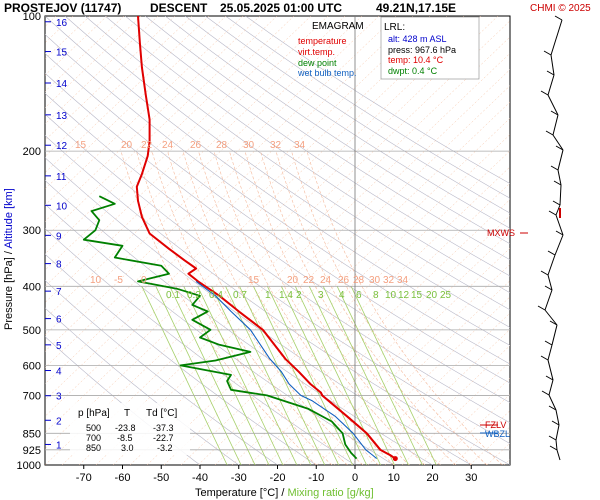  What do you see at coordinates (216, 295) in the screenshot?
I see `mixing-ratio-label: 0.4` at bounding box center [216, 295].